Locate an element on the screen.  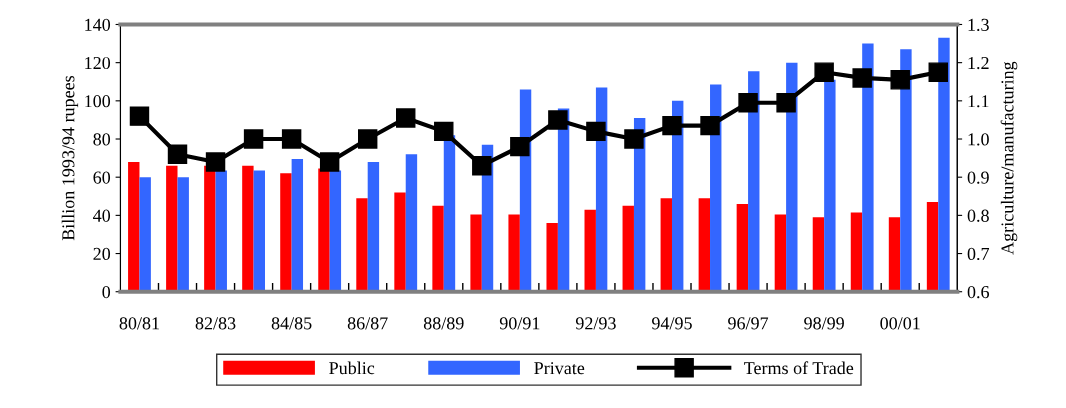
x-tick-label: 96/97 is located at coordinates (748, 323).